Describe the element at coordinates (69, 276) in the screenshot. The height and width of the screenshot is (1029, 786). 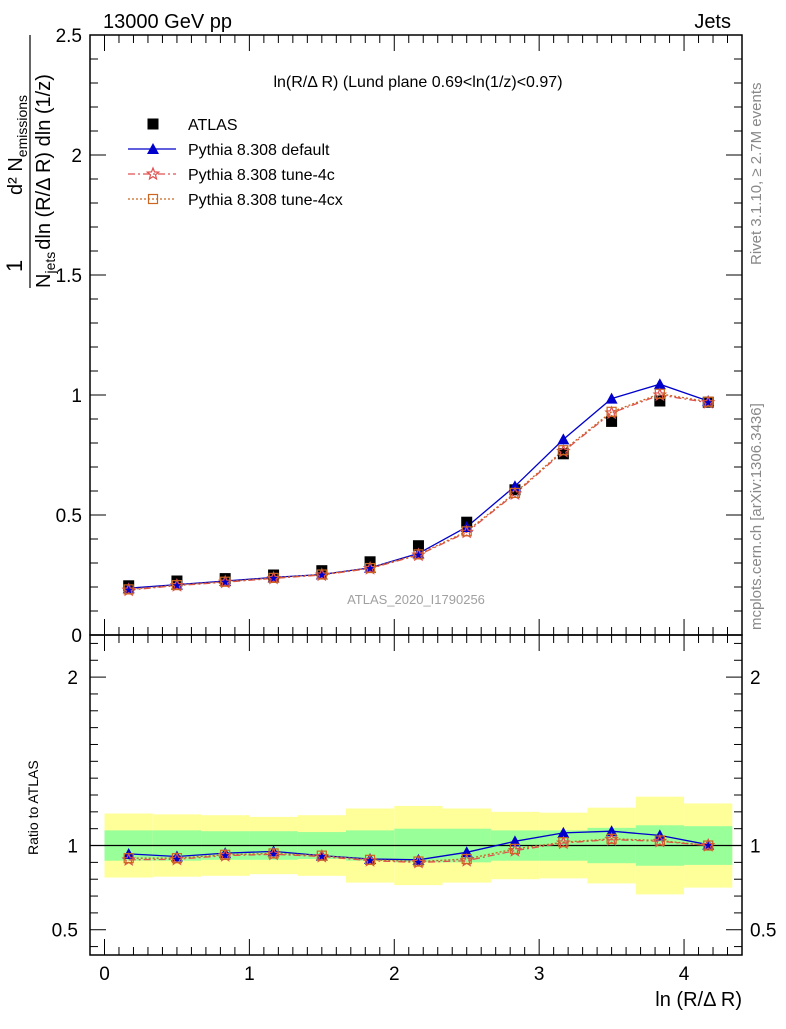
I see `y-tick-label: 1.5` at that location.